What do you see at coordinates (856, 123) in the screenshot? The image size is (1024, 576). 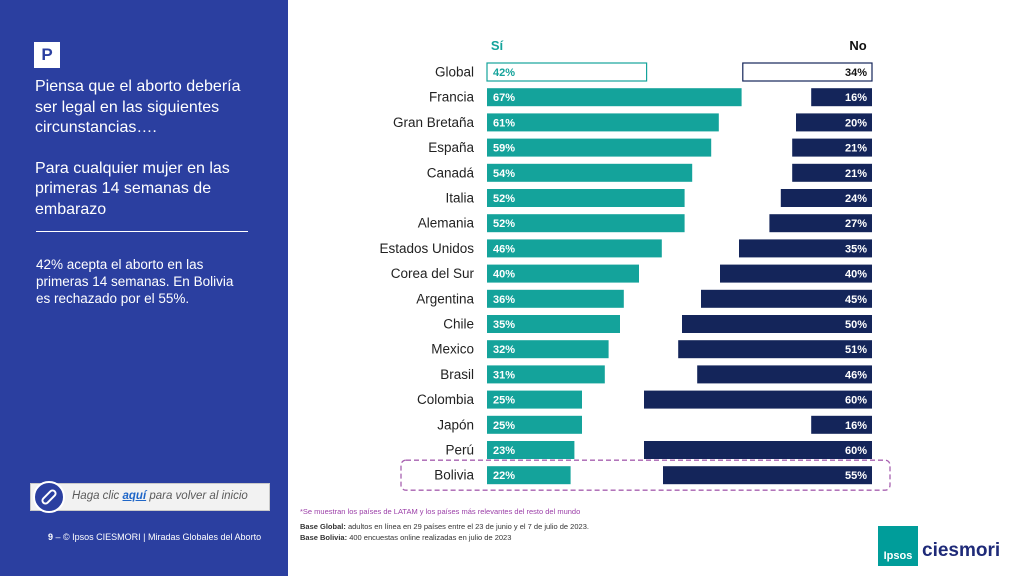 I see `bar-no-label: 20%` at bounding box center [856, 123].